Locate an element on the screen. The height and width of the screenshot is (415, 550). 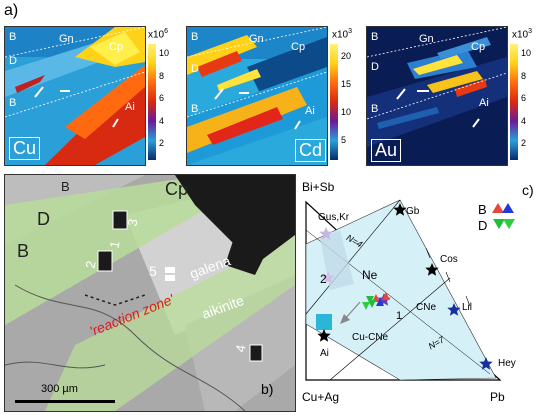
panel-b-label-cp: Cp is located at coordinates (177, 189).